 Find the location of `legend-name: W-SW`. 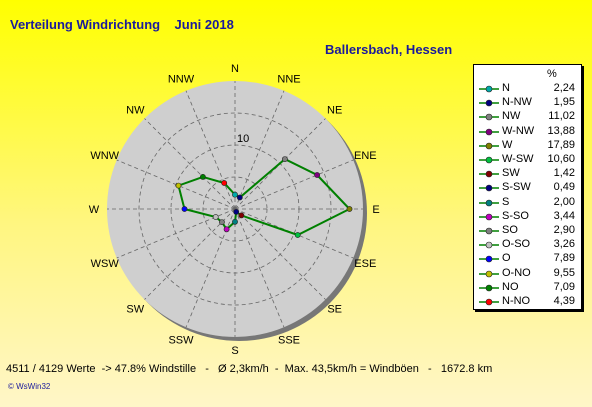

legend-name: W-SW is located at coordinates (518, 159).